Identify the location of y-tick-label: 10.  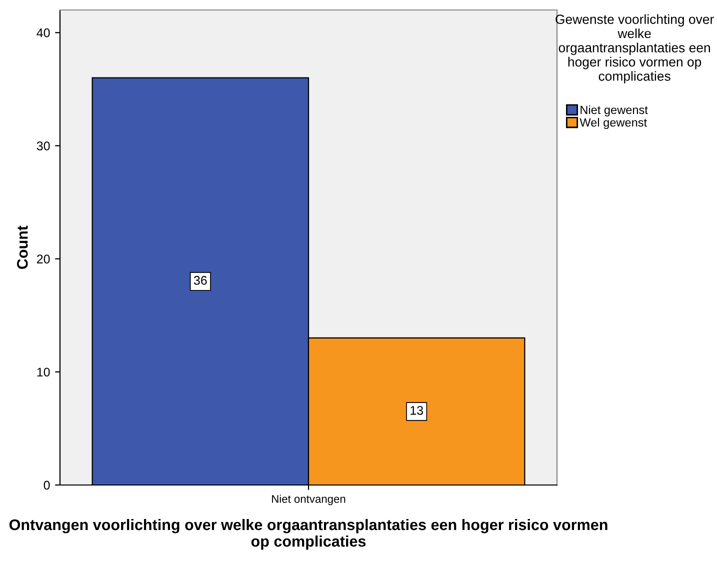
(43, 372).